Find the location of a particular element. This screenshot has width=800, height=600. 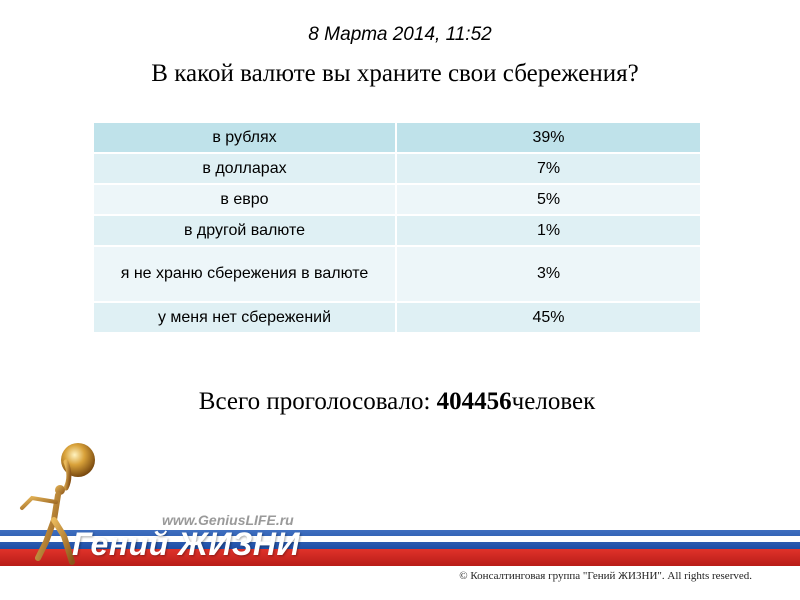

answer-cell: в другой валюте is located at coordinates (245, 231).